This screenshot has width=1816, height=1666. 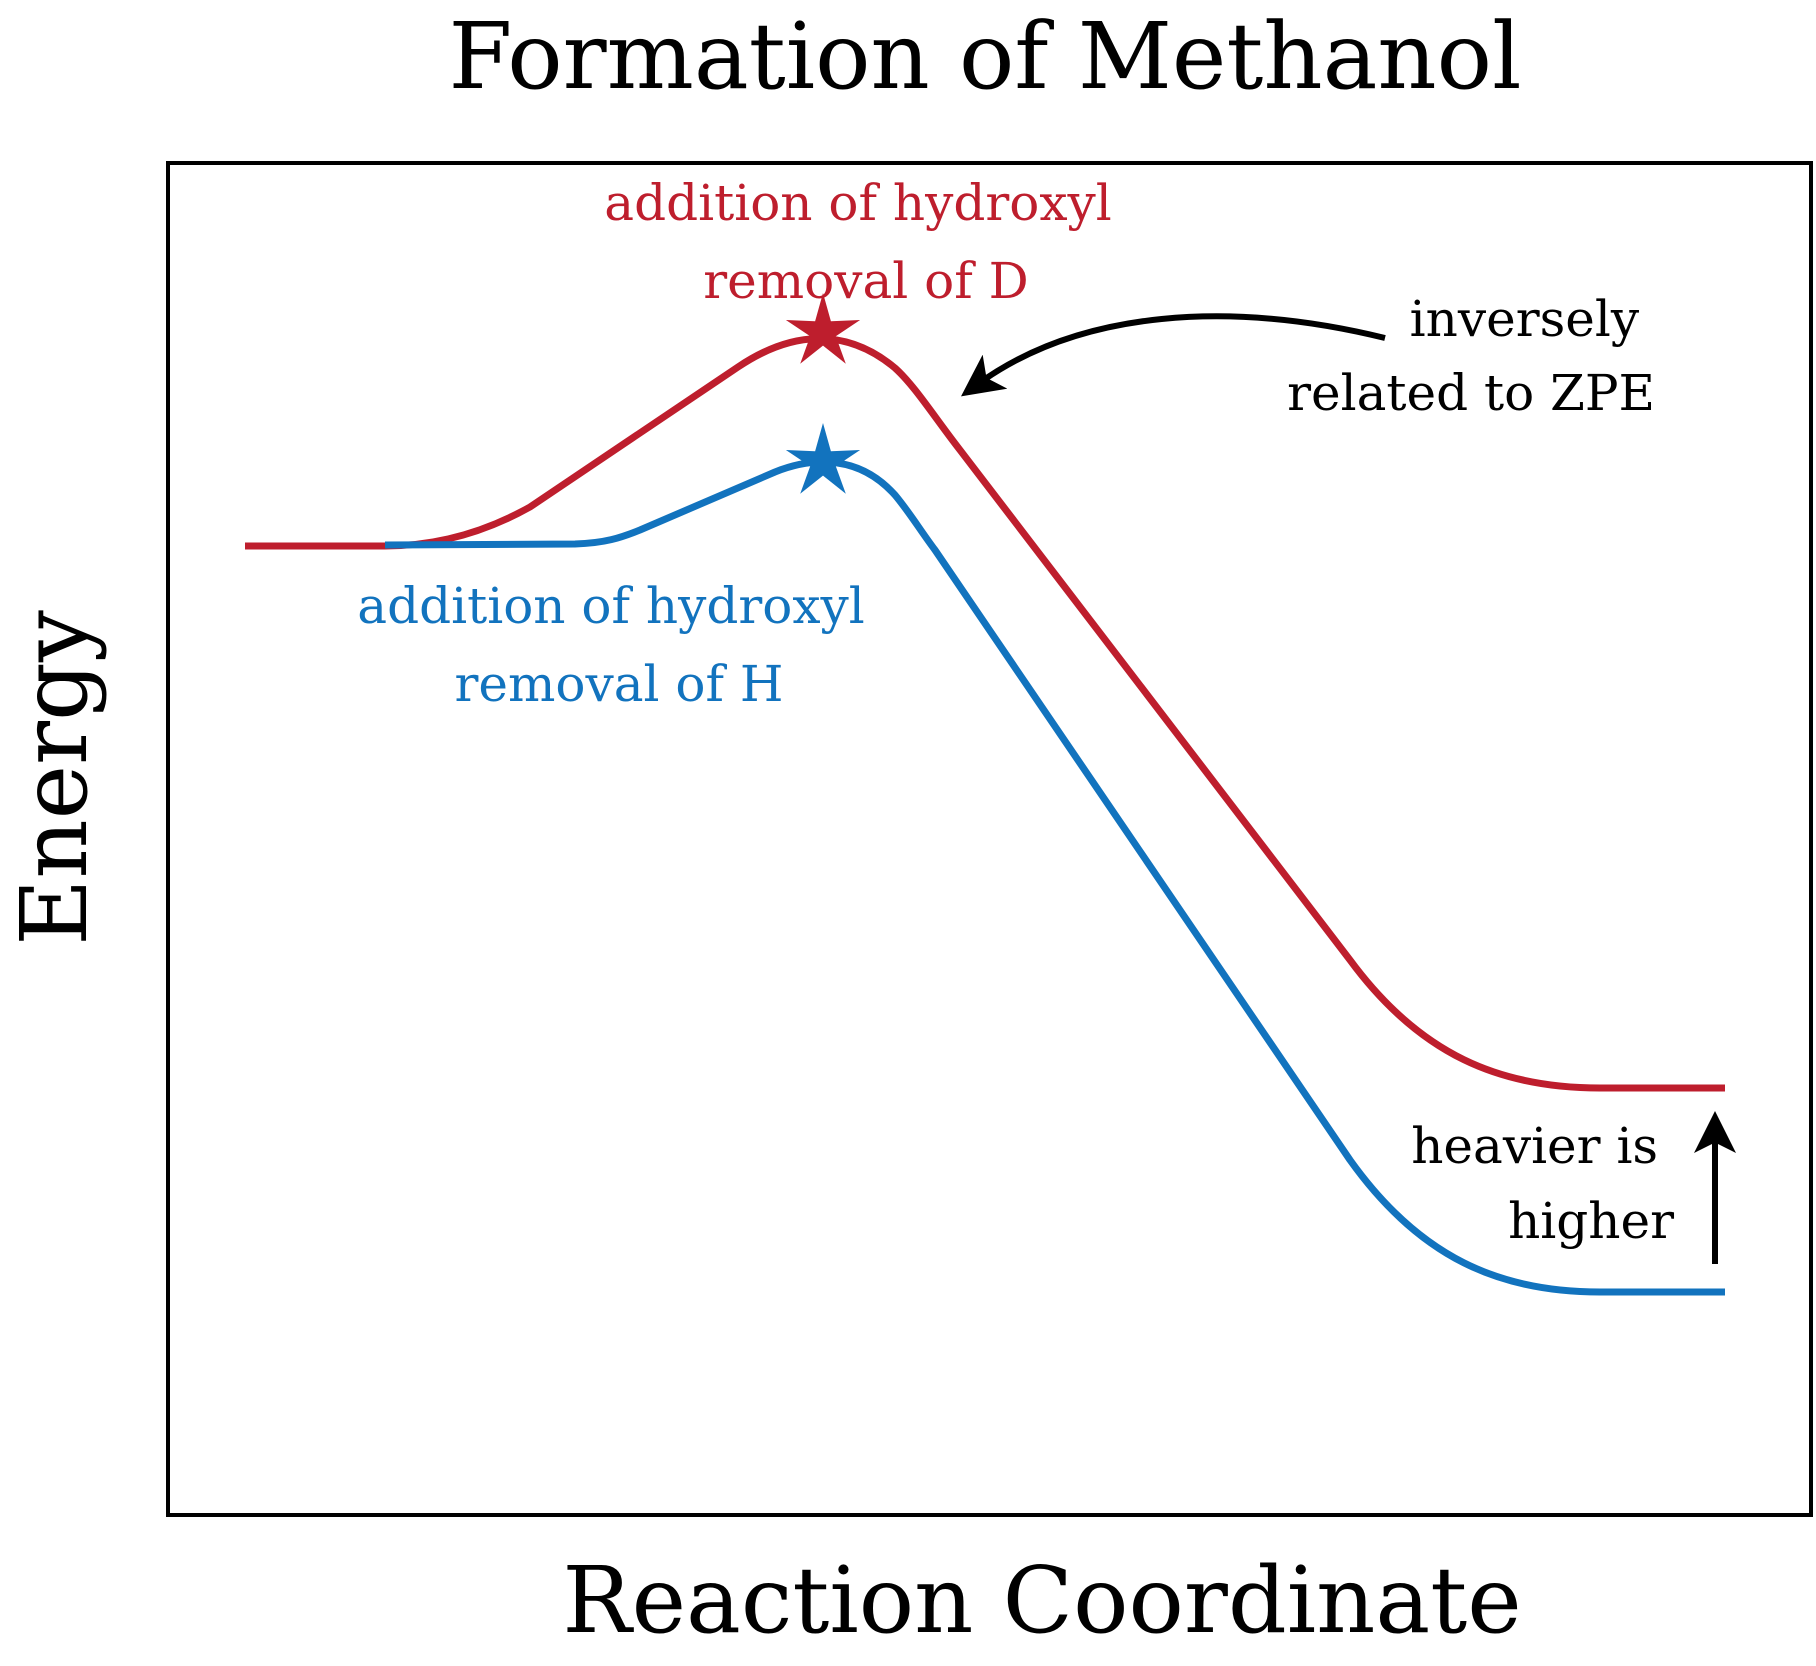 What do you see at coordinates (1471, 393) in the screenshot?
I see `zpe-annotation-line2: related to ZPE` at bounding box center [1471, 393].